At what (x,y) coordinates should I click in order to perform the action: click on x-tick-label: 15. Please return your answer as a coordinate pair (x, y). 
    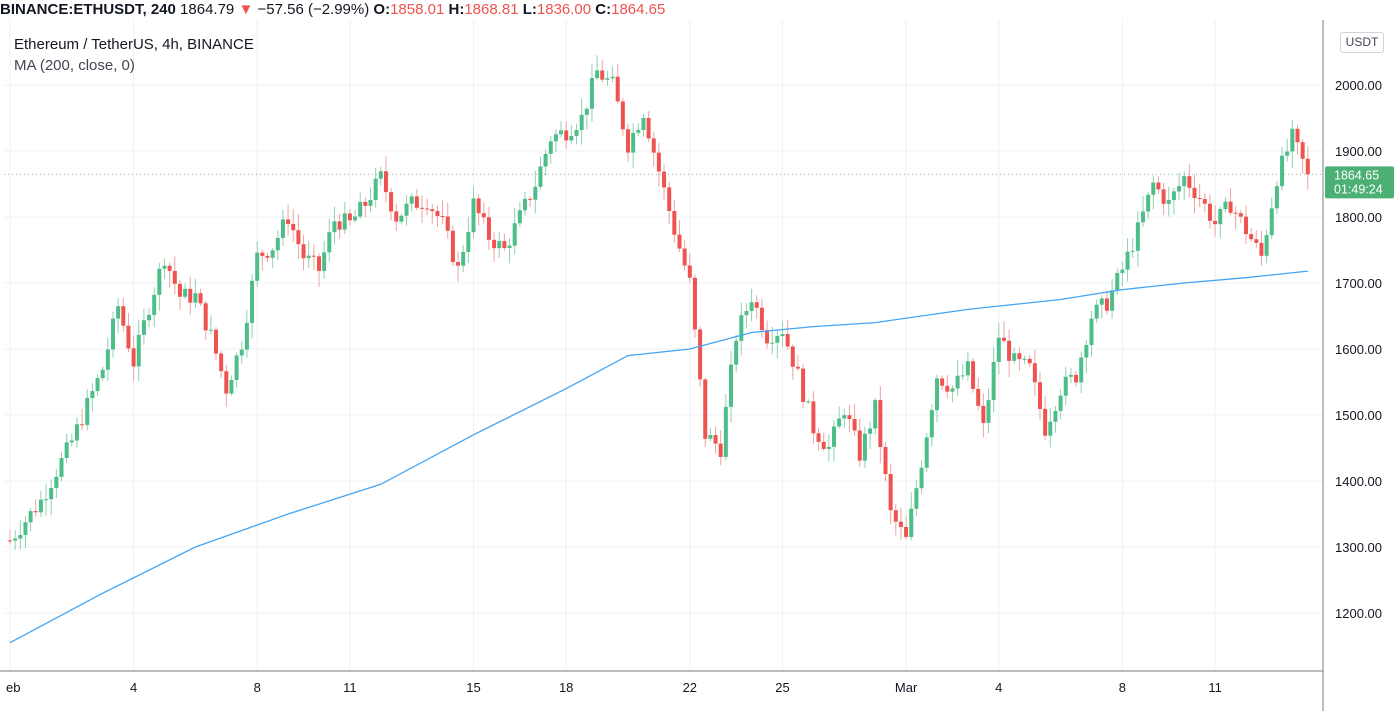
    Looking at the image, I should click on (473, 687).